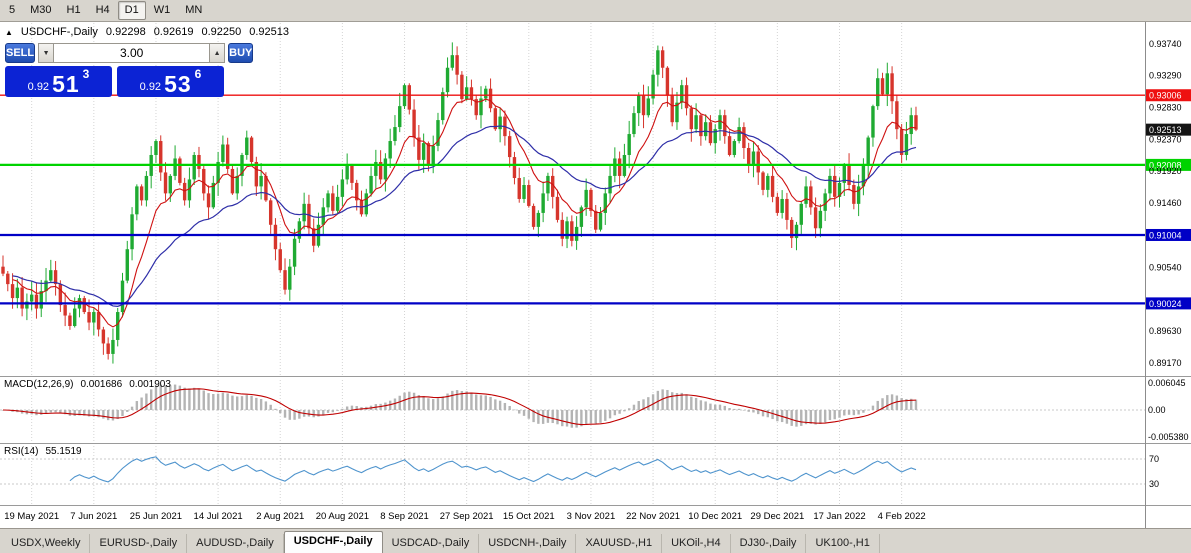 The image size is (1191, 553). I want to click on rsi-panel, so click(572, 470).